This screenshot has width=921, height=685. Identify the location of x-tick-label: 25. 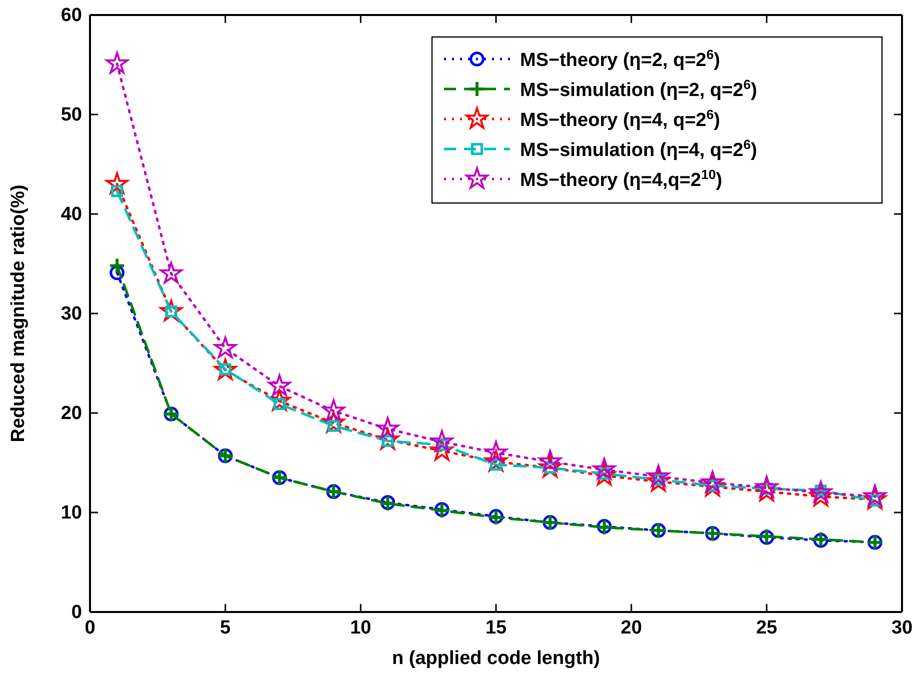
(767, 627).